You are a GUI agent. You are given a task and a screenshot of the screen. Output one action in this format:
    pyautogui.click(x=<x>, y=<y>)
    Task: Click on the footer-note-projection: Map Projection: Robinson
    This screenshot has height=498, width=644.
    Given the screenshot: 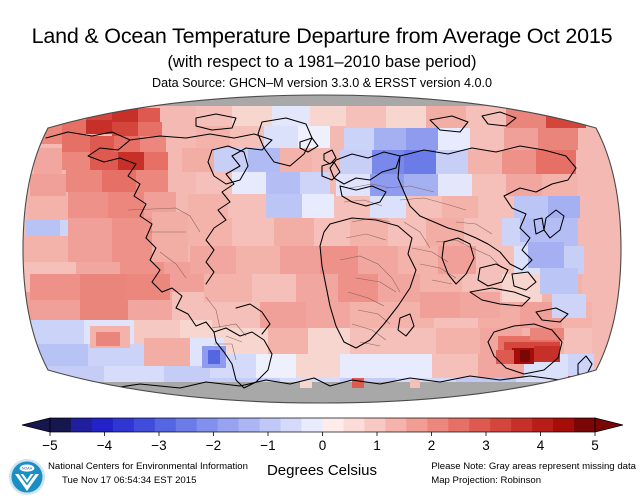 What is the action you would take?
    pyautogui.click(x=486, y=480)
    